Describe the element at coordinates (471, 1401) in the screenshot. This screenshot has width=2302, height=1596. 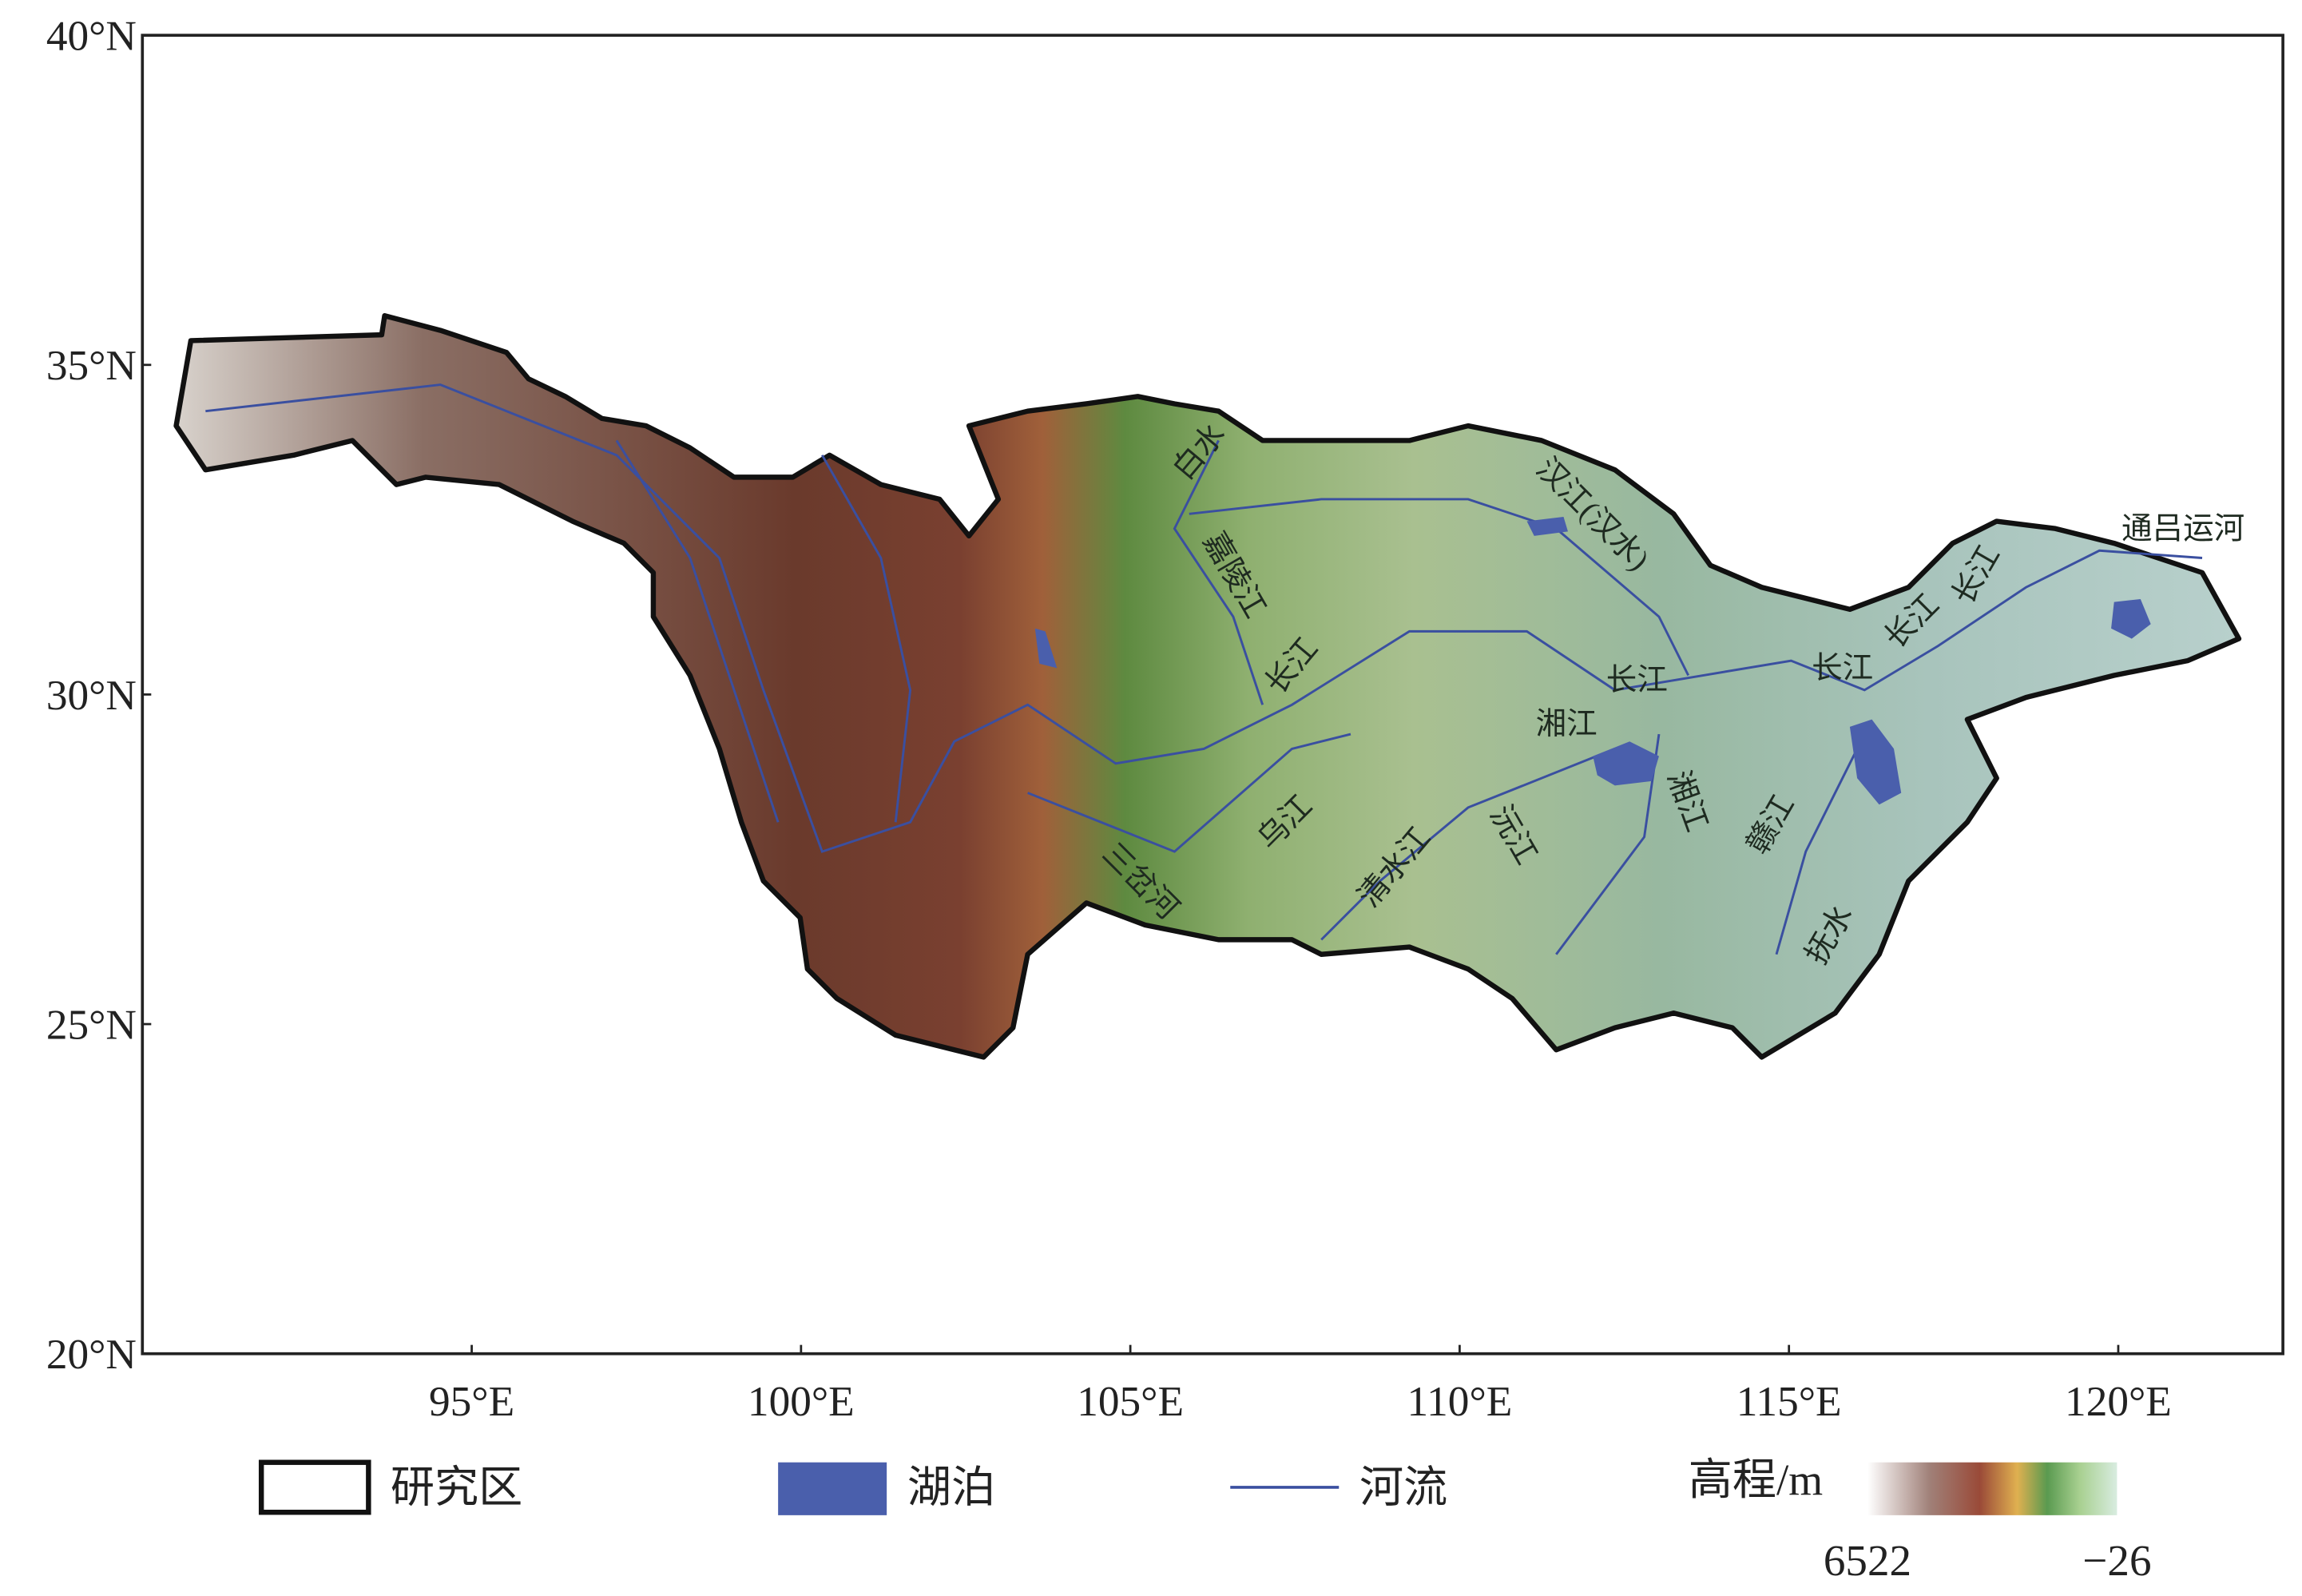
I see `x-tick-label: 95°E` at that location.